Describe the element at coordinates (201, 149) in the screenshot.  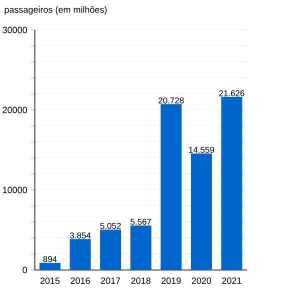
I see `data-label: 14.559` at that location.